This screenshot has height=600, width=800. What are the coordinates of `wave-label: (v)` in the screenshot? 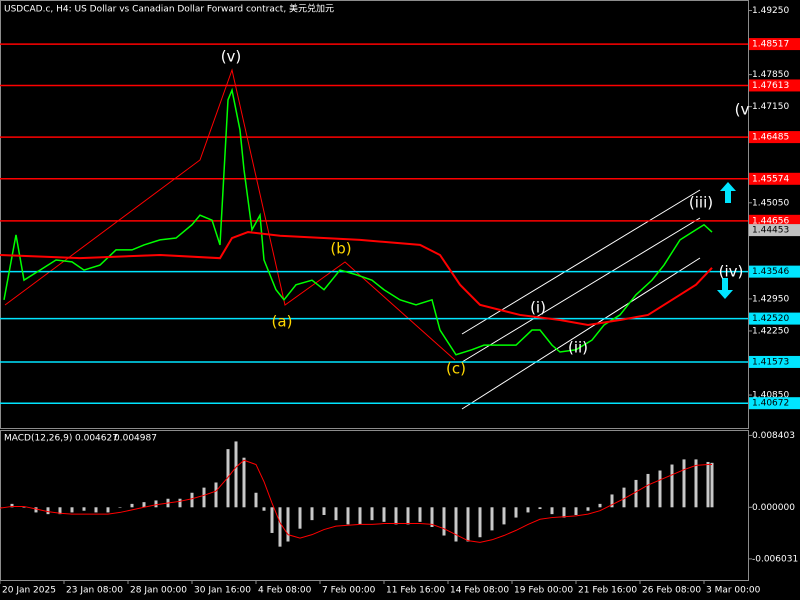 It's located at (231, 57).